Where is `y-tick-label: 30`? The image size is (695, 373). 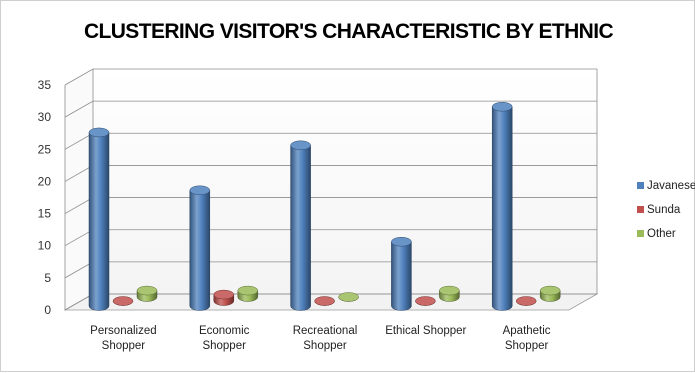
y-tick-label: 30 is located at coordinates (45, 117).